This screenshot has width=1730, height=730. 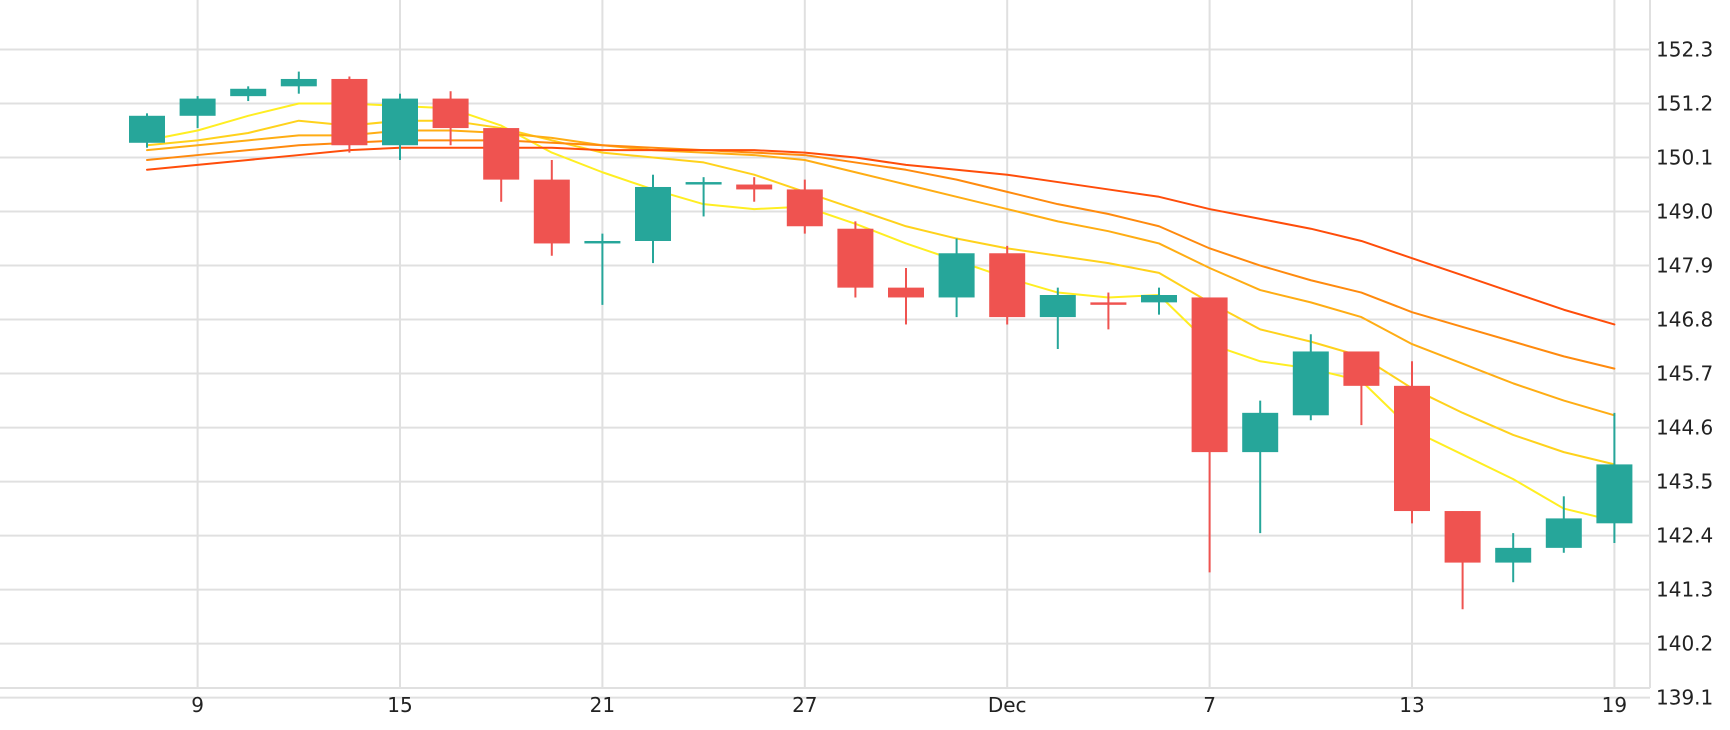 I want to click on y-tick-label: 144.6, so click(x=1684, y=428).